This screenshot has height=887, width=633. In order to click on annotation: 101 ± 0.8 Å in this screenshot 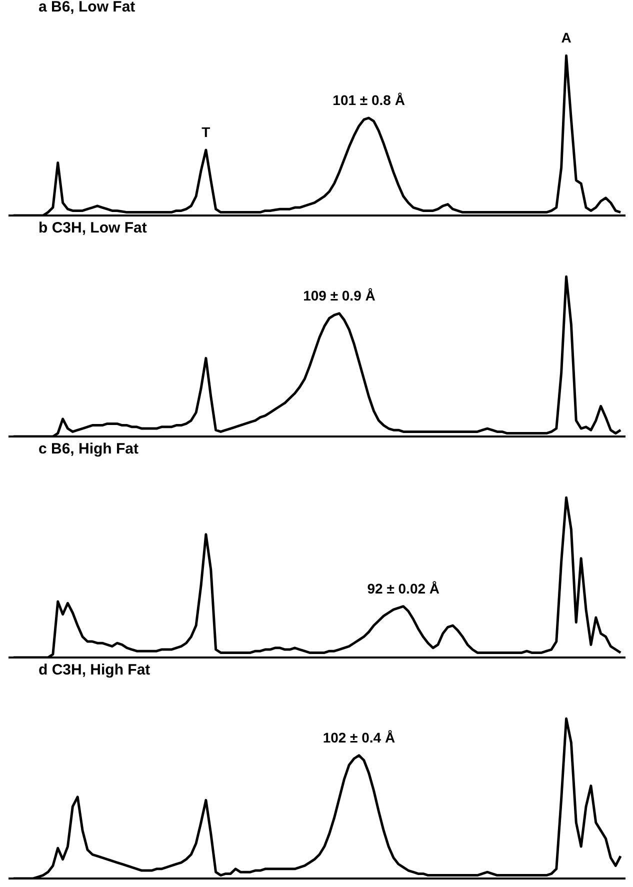, I will do `click(368, 100)`.